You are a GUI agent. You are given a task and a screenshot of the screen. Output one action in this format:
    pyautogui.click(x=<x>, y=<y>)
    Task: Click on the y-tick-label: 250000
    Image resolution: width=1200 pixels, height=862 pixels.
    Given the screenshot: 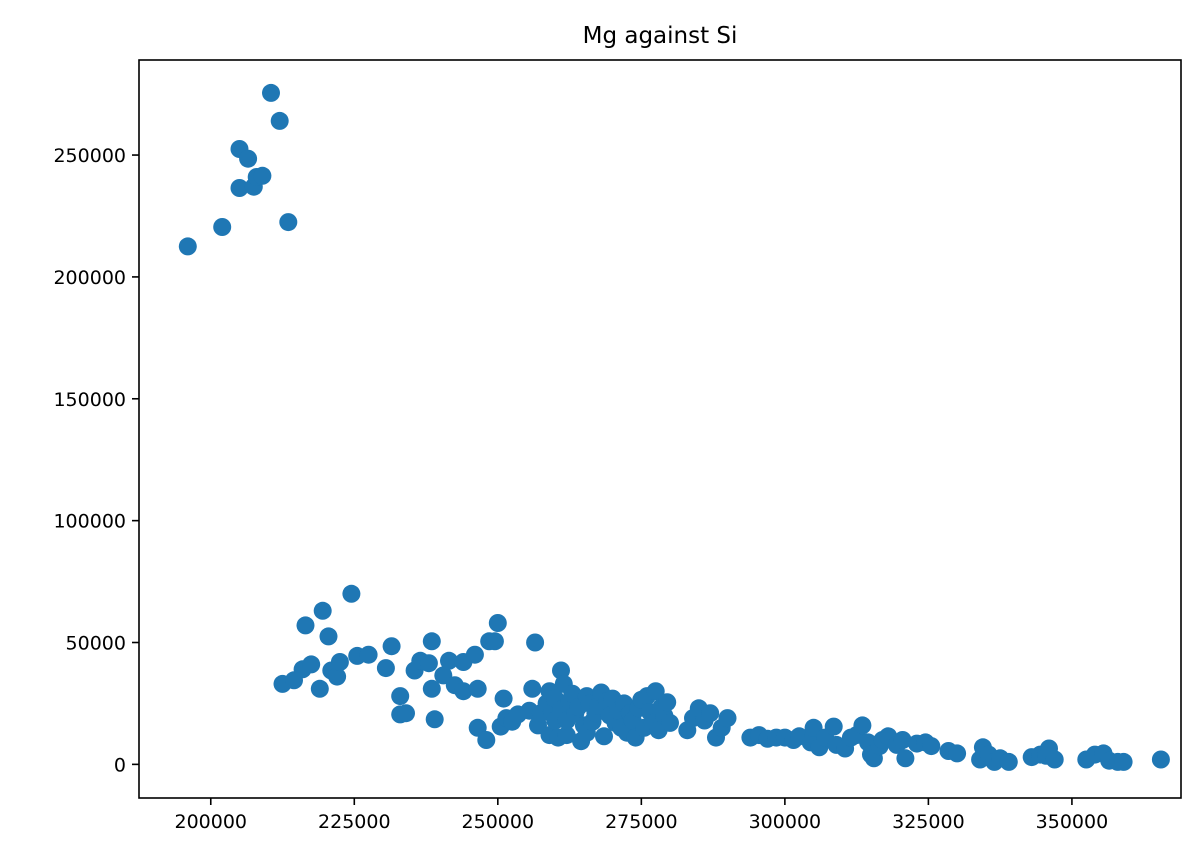 What is the action you would take?
    pyautogui.click(x=89, y=156)
    